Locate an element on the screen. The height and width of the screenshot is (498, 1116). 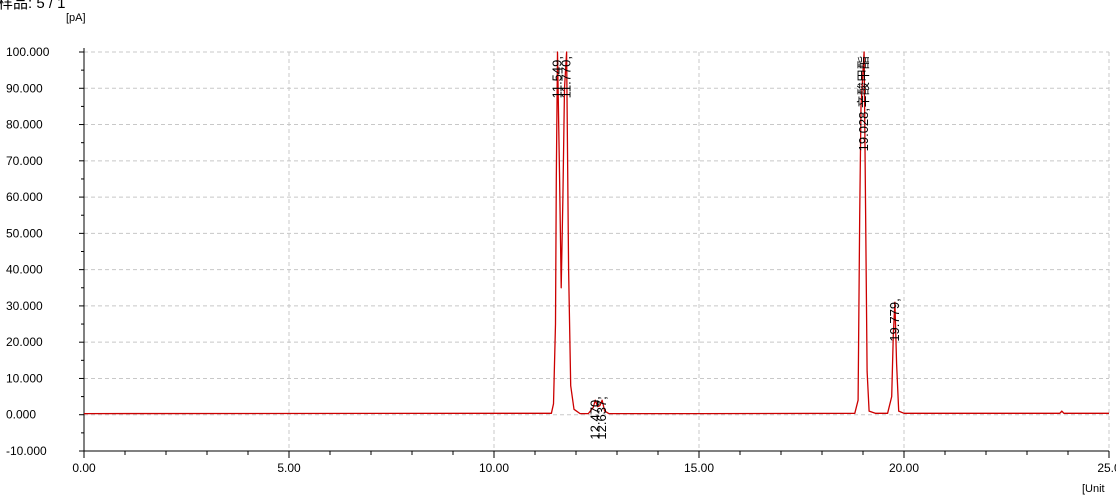
x-tick-label: 5.00 is located at coordinates (289, 468).